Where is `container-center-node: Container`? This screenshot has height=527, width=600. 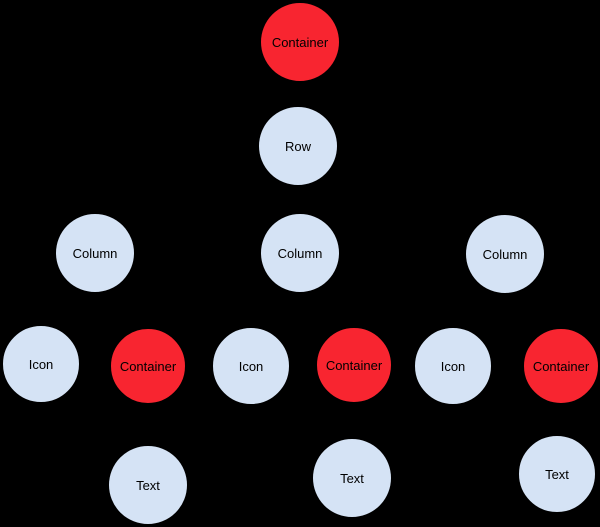
container-center-node: Container is located at coordinates (354, 365).